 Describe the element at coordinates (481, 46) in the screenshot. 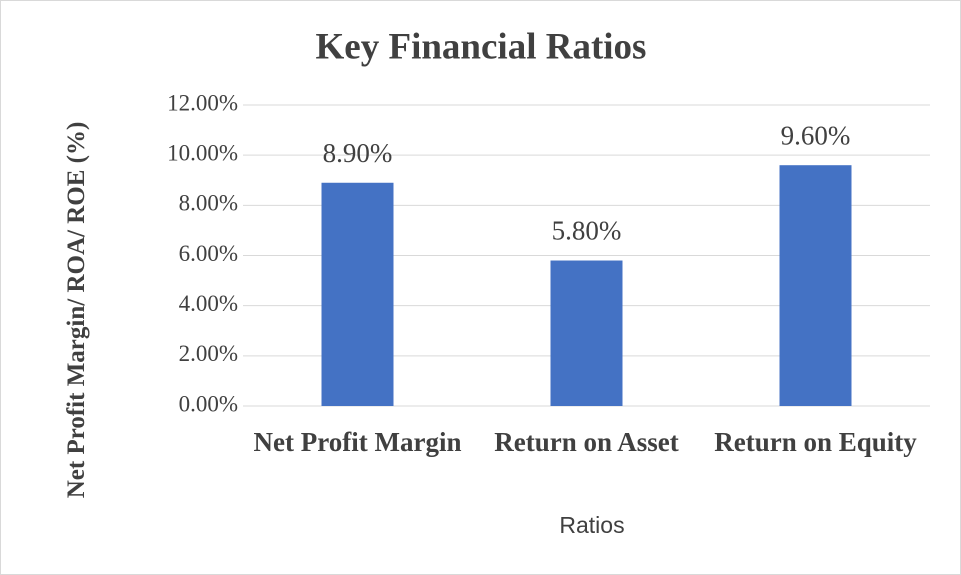

I see `chart-title: Key Financial Ratios` at that location.